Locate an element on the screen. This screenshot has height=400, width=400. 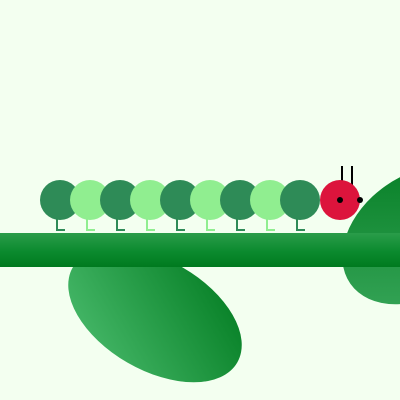
right-leaf is located at coordinates (371, 235).